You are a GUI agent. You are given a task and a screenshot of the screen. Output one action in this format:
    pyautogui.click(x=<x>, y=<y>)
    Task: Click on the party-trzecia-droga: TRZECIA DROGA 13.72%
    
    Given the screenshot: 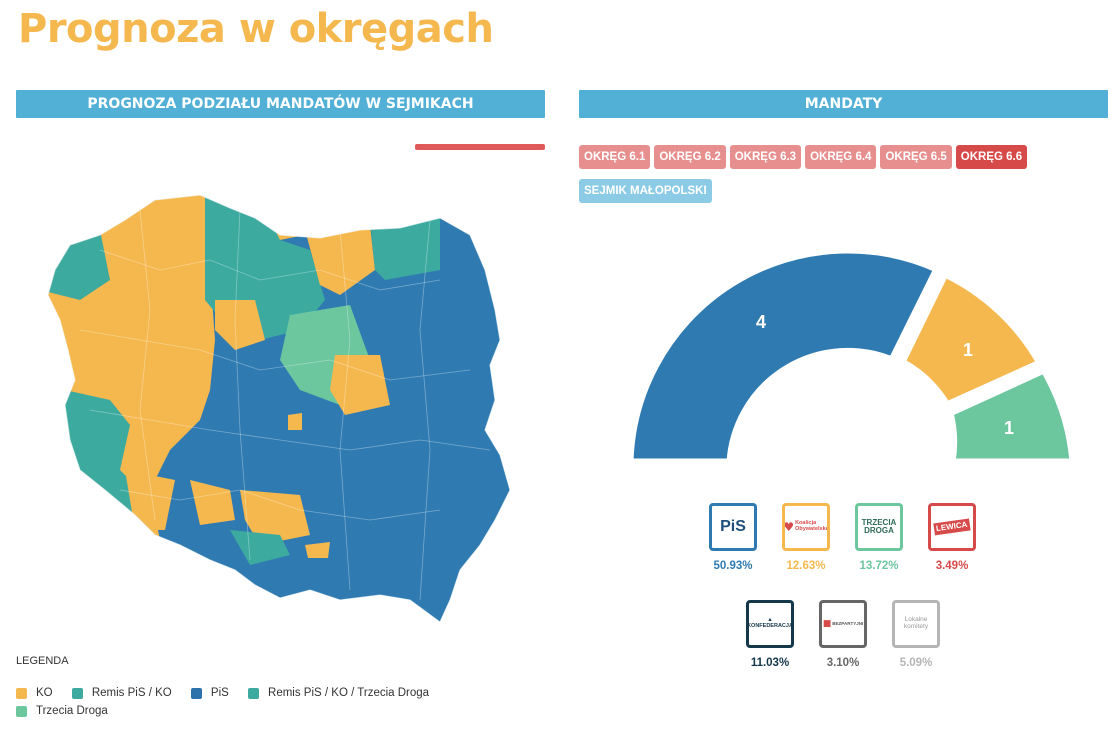 What is the action you would take?
    pyautogui.click(x=879, y=537)
    